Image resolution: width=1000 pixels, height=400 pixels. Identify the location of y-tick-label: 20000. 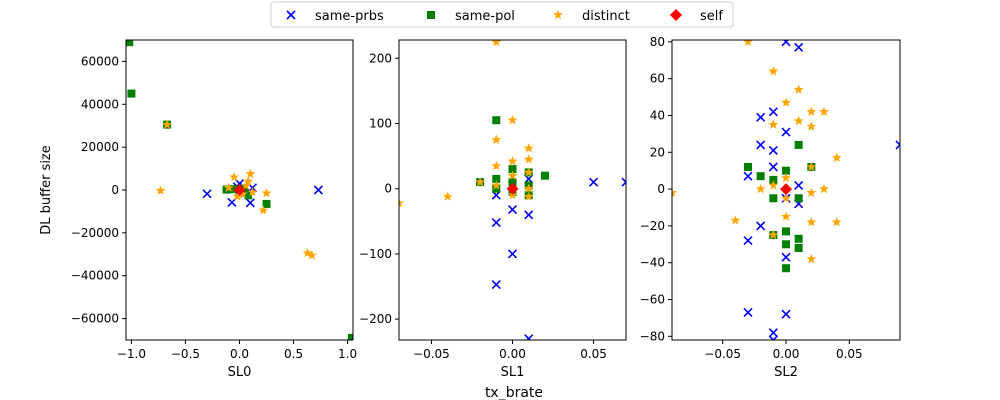
(100, 147).